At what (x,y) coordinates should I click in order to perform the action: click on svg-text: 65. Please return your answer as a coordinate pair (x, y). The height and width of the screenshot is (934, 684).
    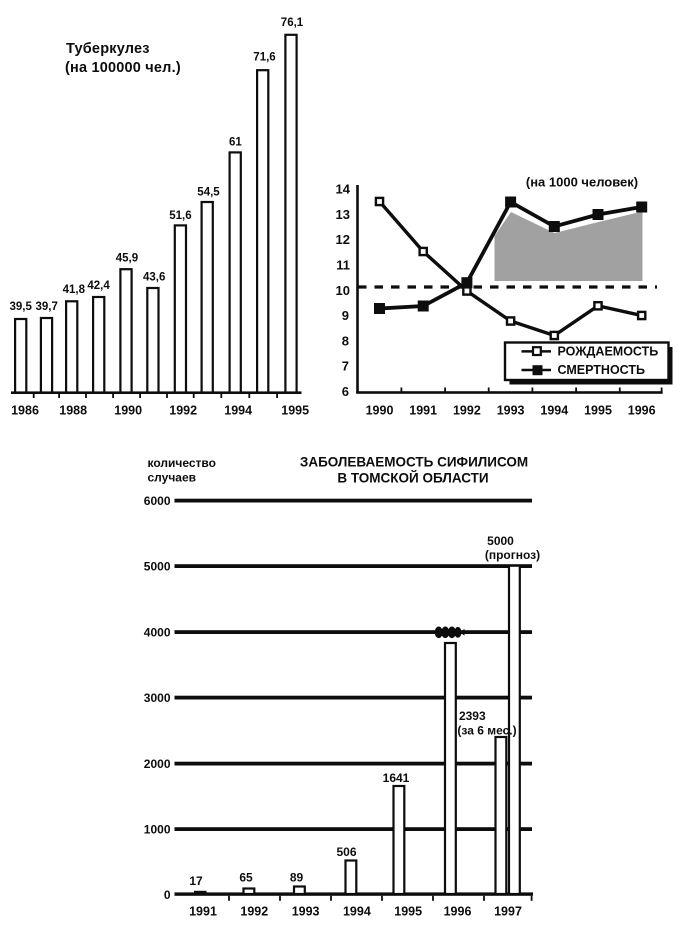
    Looking at the image, I should click on (246, 878).